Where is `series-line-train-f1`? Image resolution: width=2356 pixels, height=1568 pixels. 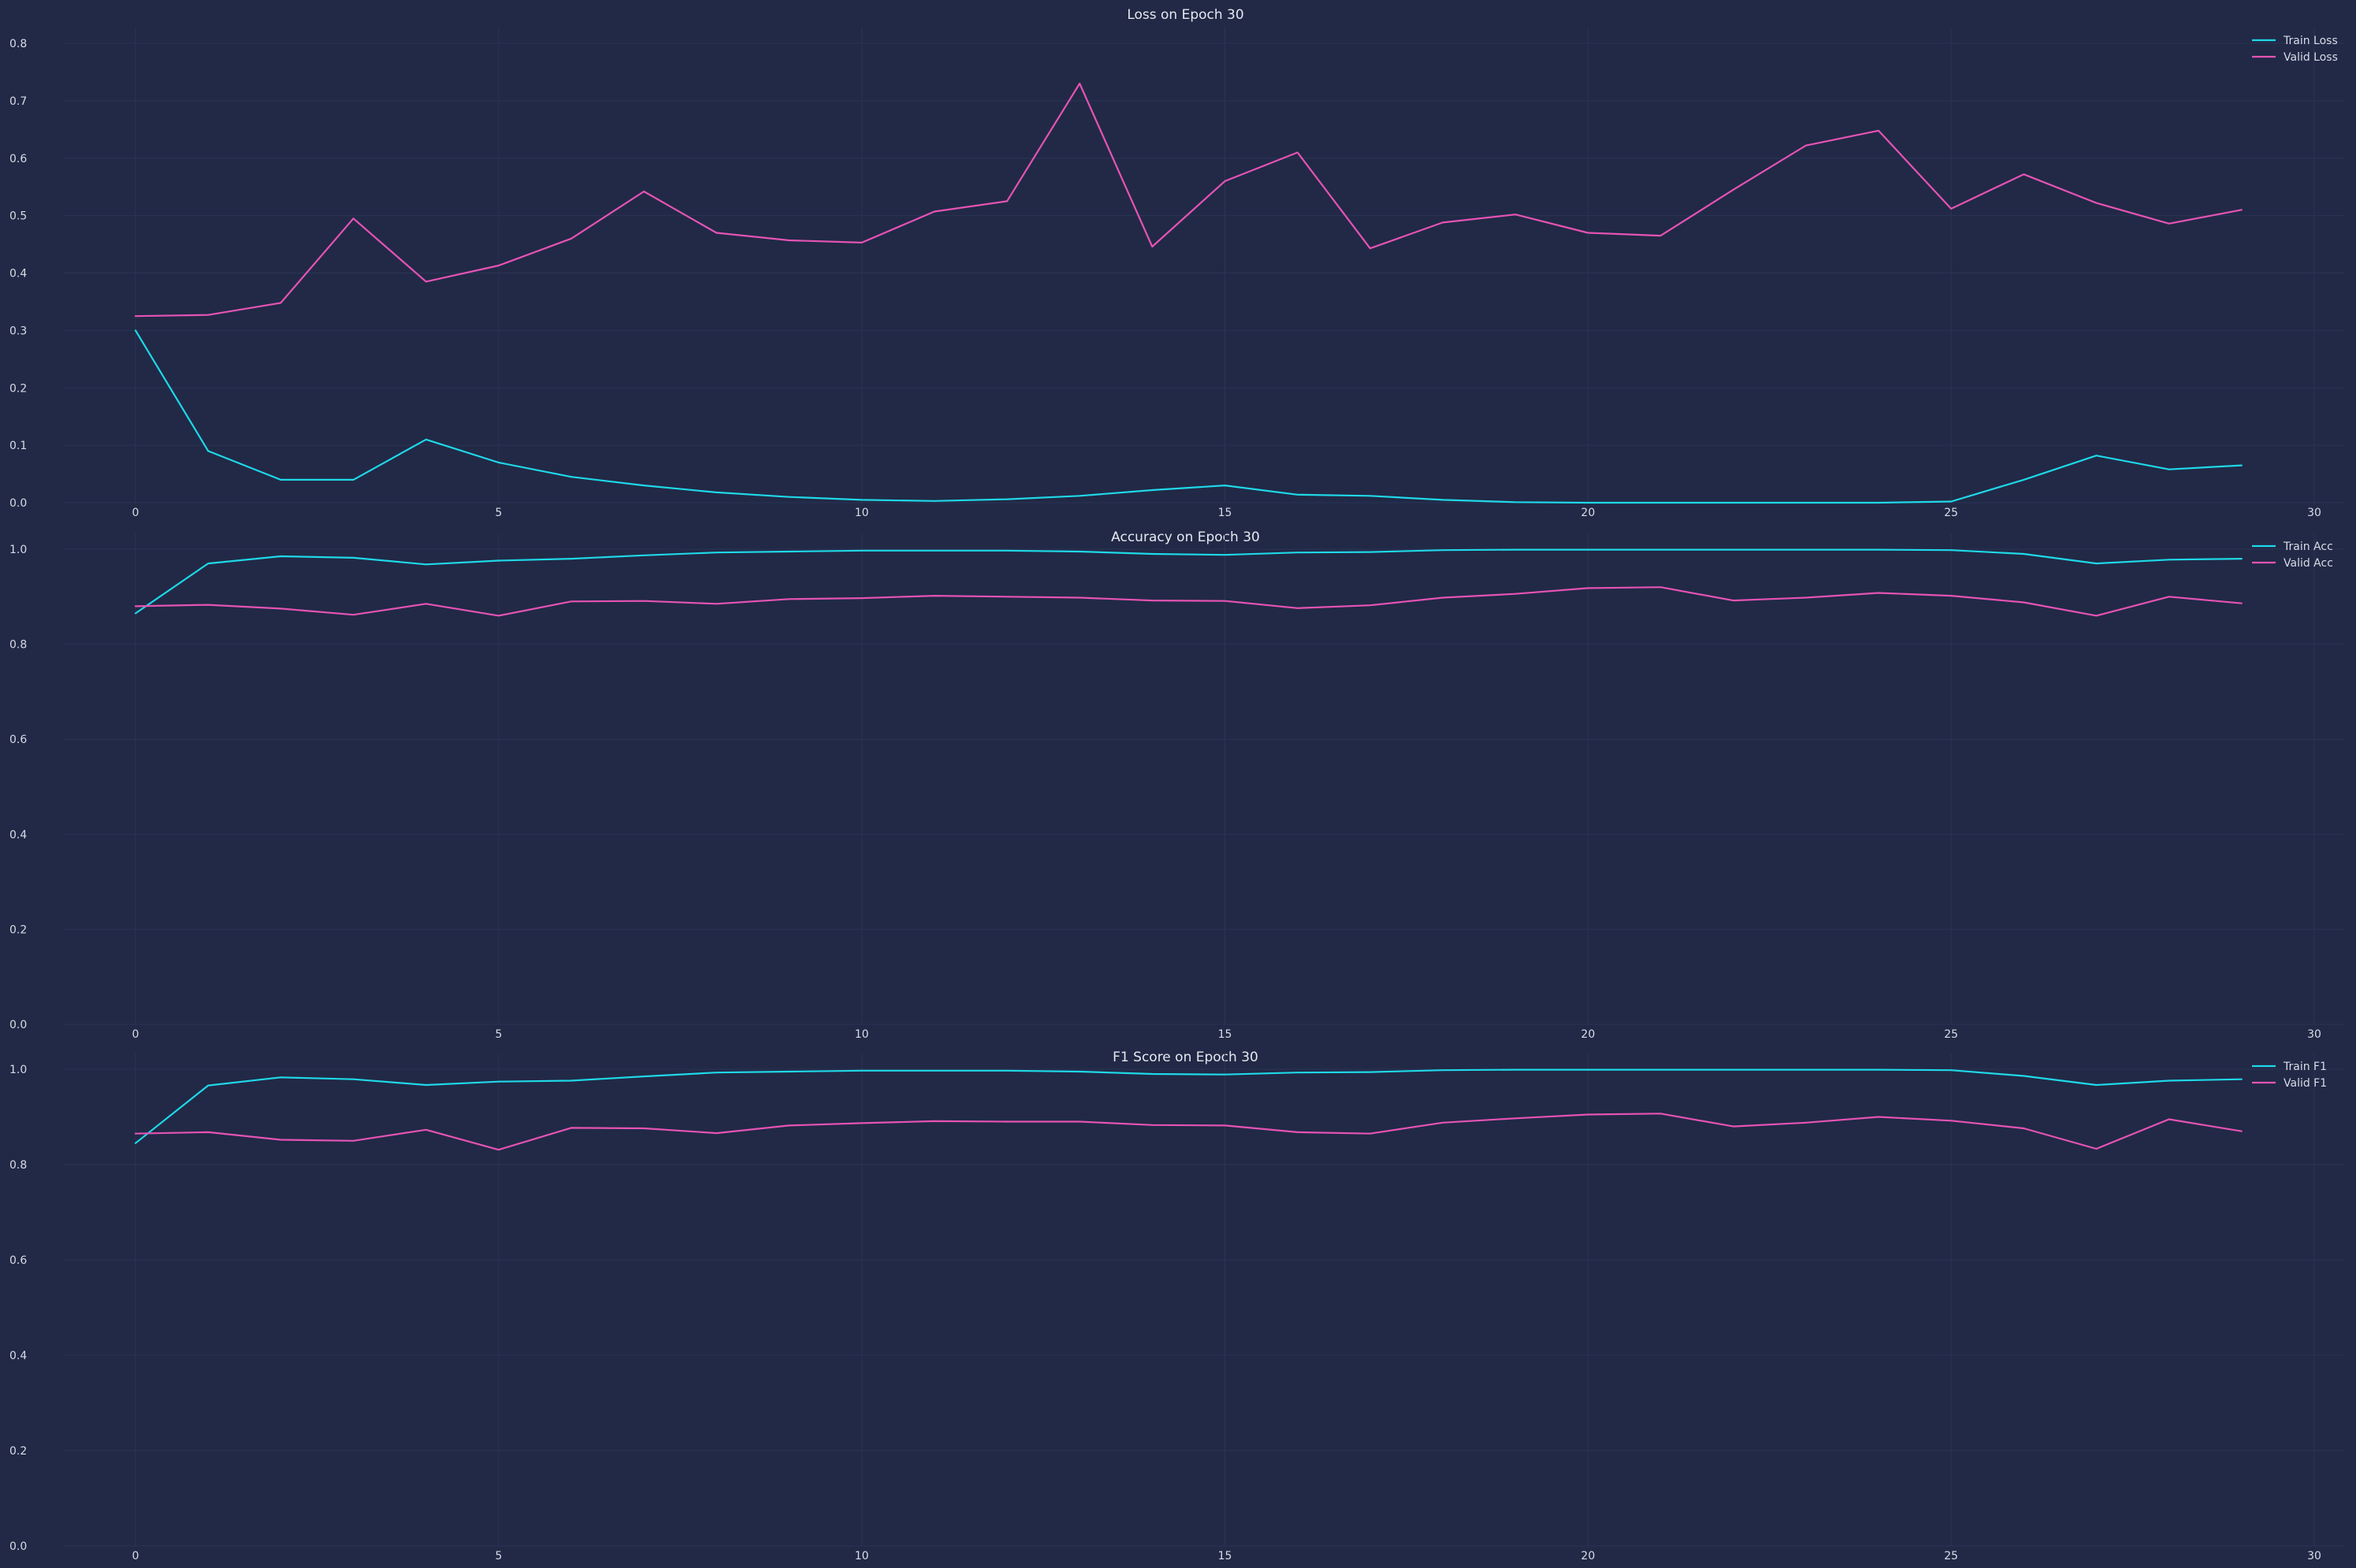
series-line-train-f1 is located at coordinates (1188, 1106).